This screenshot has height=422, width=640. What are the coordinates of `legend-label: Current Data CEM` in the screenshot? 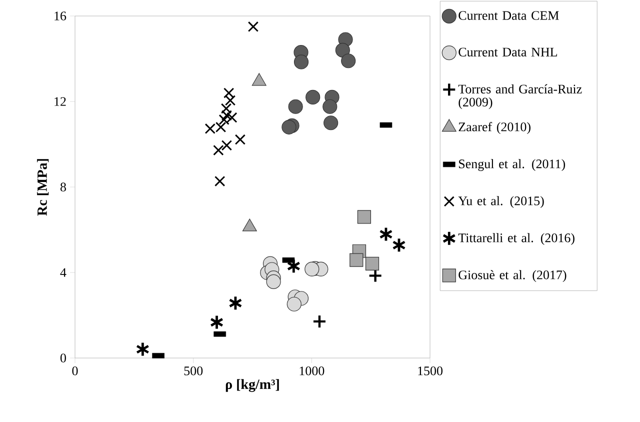 It's located at (508, 15).